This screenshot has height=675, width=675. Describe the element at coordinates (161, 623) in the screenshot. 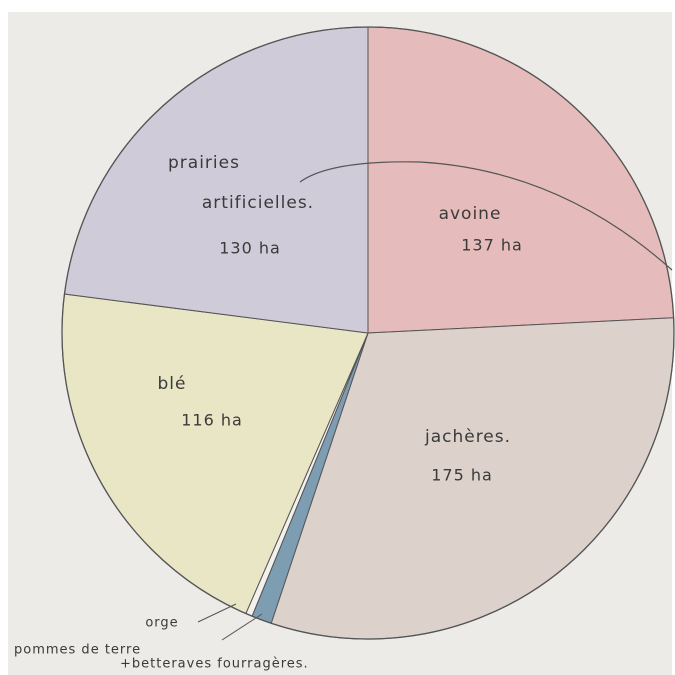

I see `slice-label: orge` at that location.